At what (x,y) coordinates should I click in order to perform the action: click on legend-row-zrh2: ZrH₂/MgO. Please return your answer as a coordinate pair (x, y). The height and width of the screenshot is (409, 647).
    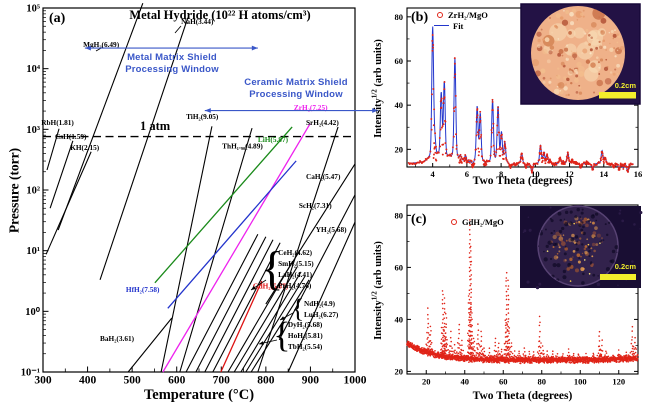
    Looking at the image, I should click on (461, 14).